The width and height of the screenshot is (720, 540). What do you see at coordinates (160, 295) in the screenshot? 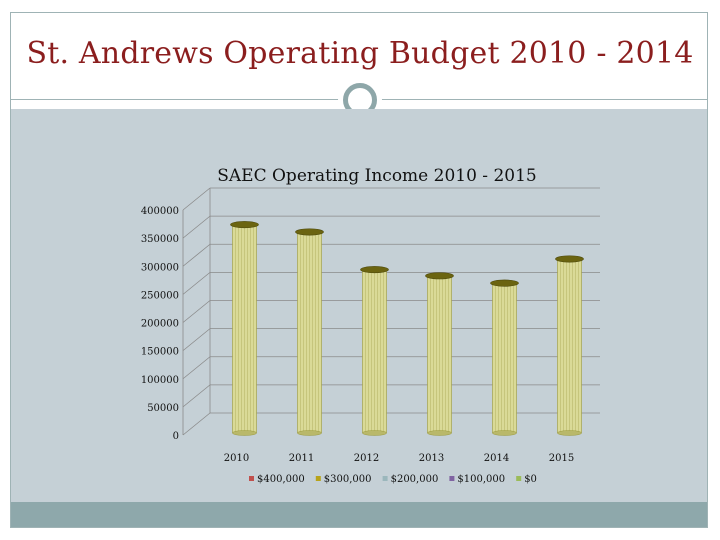
I see `y-tick-label: 250000` at bounding box center [160, 295].